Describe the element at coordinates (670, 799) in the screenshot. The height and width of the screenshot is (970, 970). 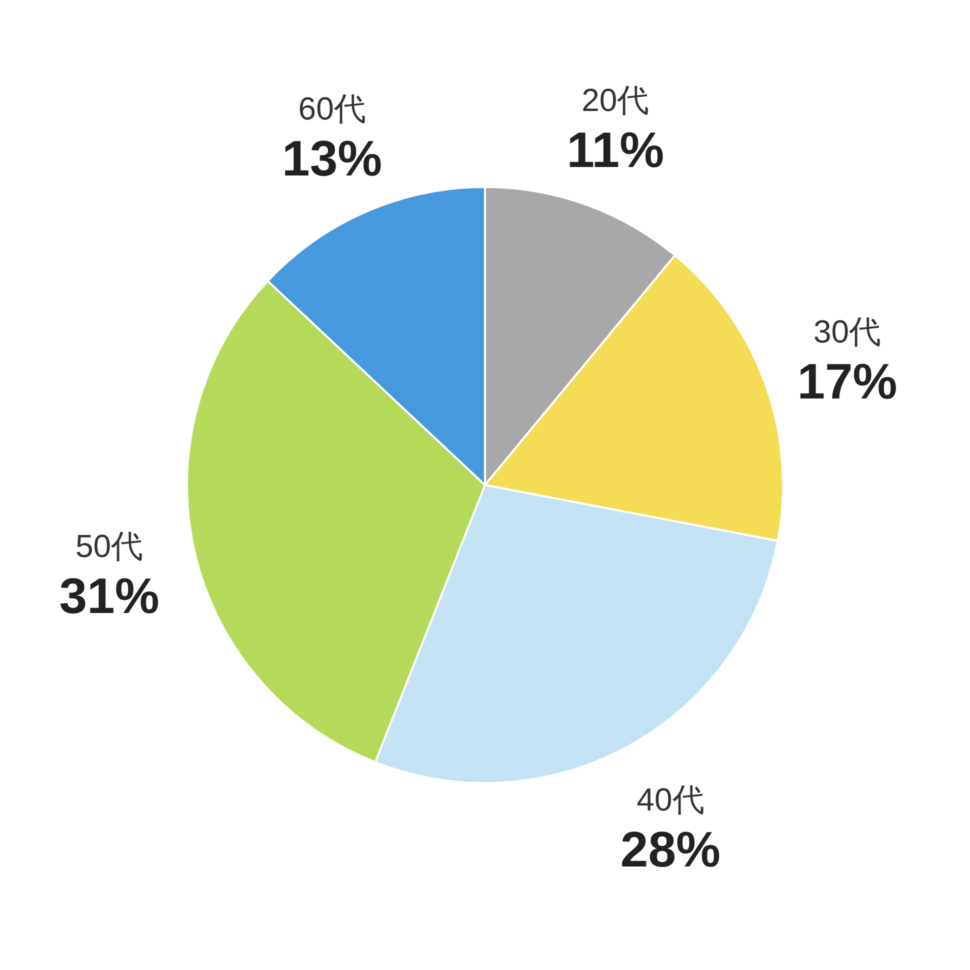
I see `slice-label: 40代` at that location.